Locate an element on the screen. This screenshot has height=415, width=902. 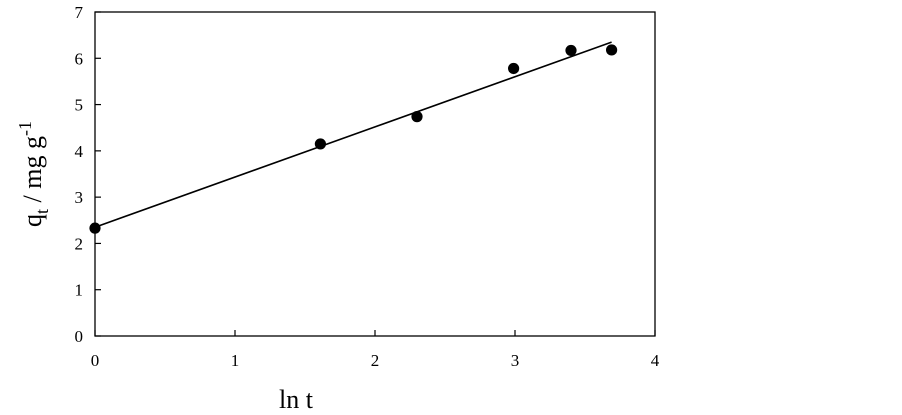
y-axis-title: qt / mg g-1 is located at coordinates (33, 174).